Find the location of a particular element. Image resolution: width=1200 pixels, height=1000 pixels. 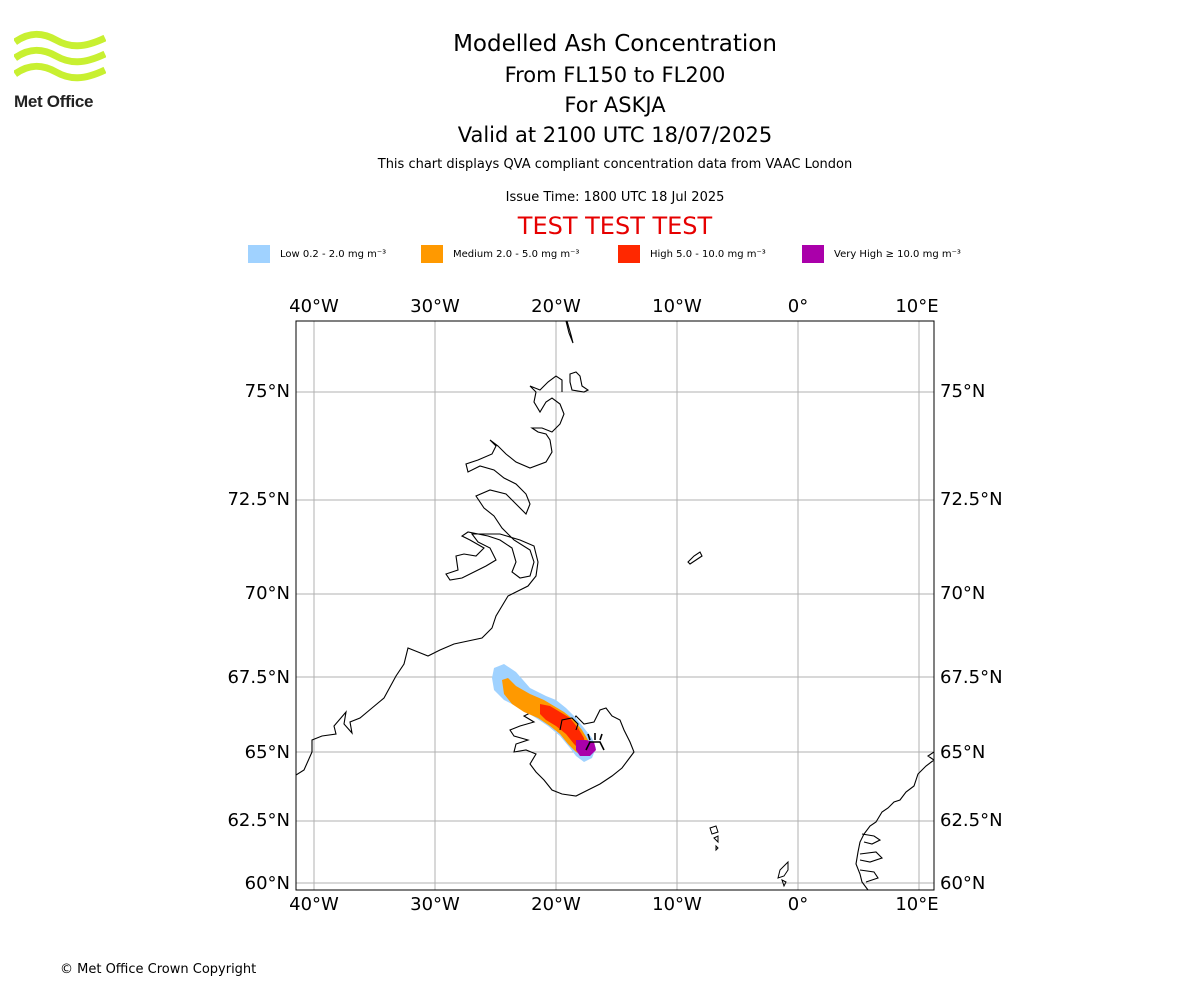

lon-label-top: 10°E is located at coordinates (916, 306).